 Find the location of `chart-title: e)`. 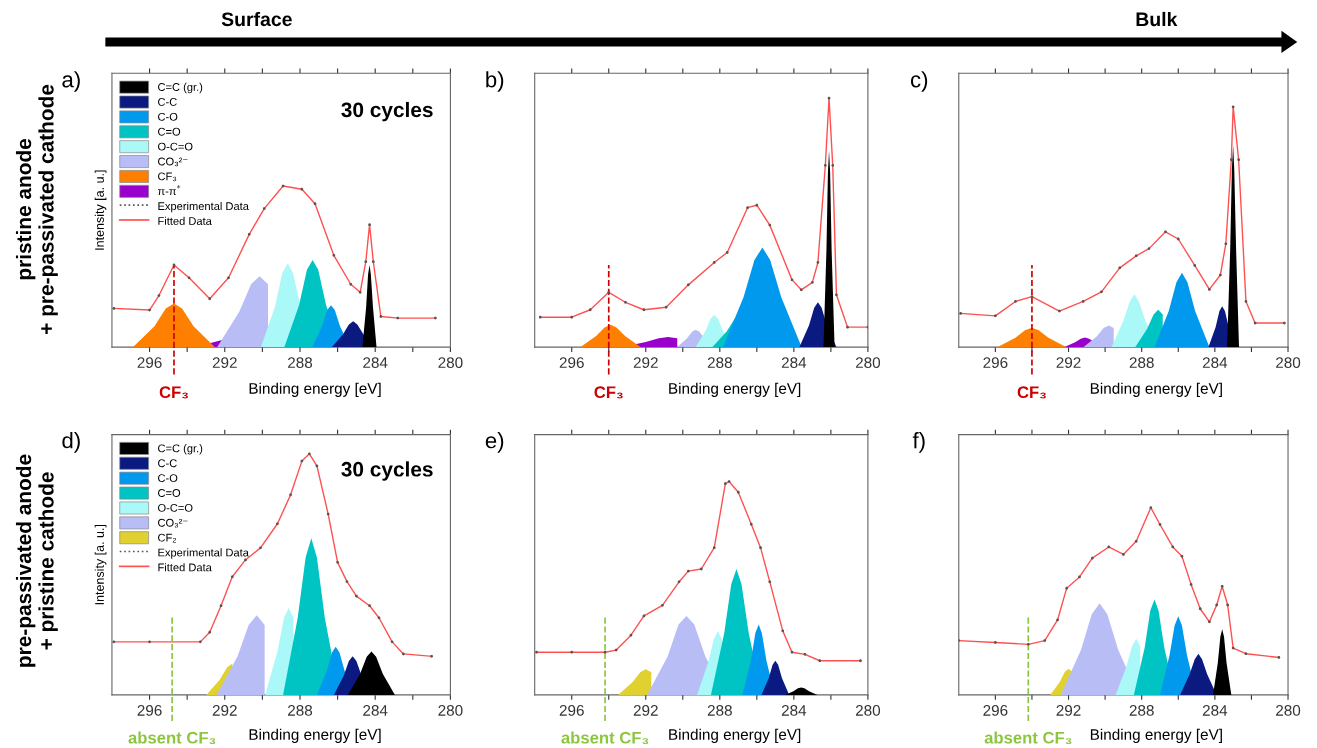

chart-title: e) is located at coordinates (494, 442).